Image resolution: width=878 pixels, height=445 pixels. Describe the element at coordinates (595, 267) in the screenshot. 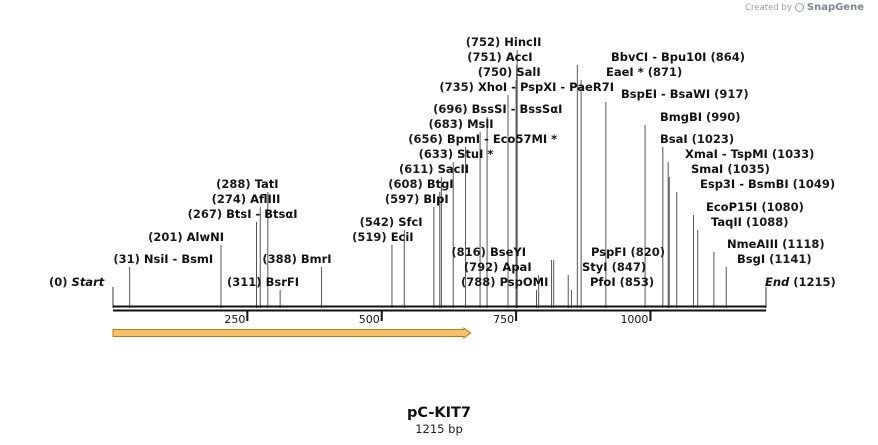

I see `site-name-styi: StyI` at that location.